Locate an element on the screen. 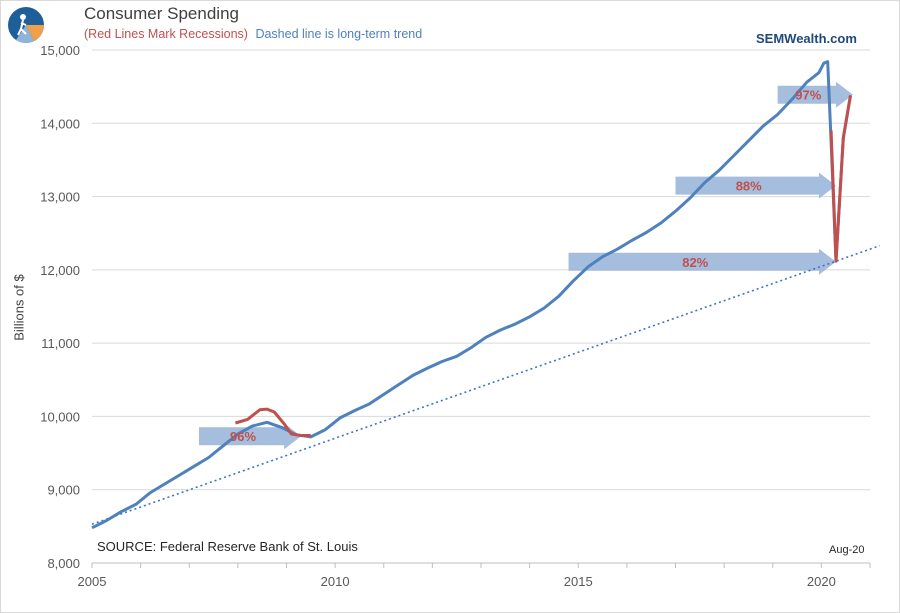 The height and width of the screenshot is (613, 900). x-tick-label: 2005 is located at coordinates (92, 581).